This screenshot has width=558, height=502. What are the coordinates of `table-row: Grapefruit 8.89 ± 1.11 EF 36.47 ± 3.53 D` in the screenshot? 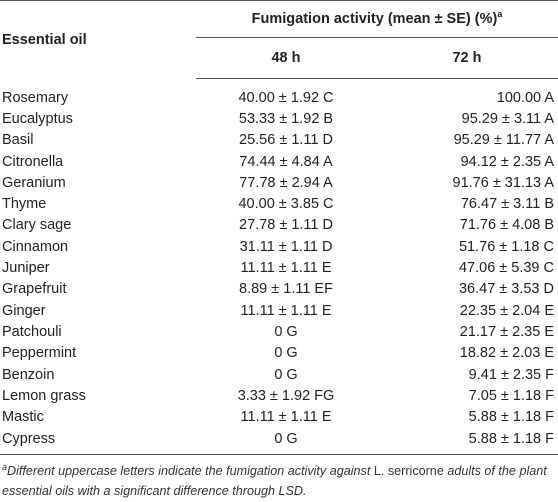 It's located at (279, 289).